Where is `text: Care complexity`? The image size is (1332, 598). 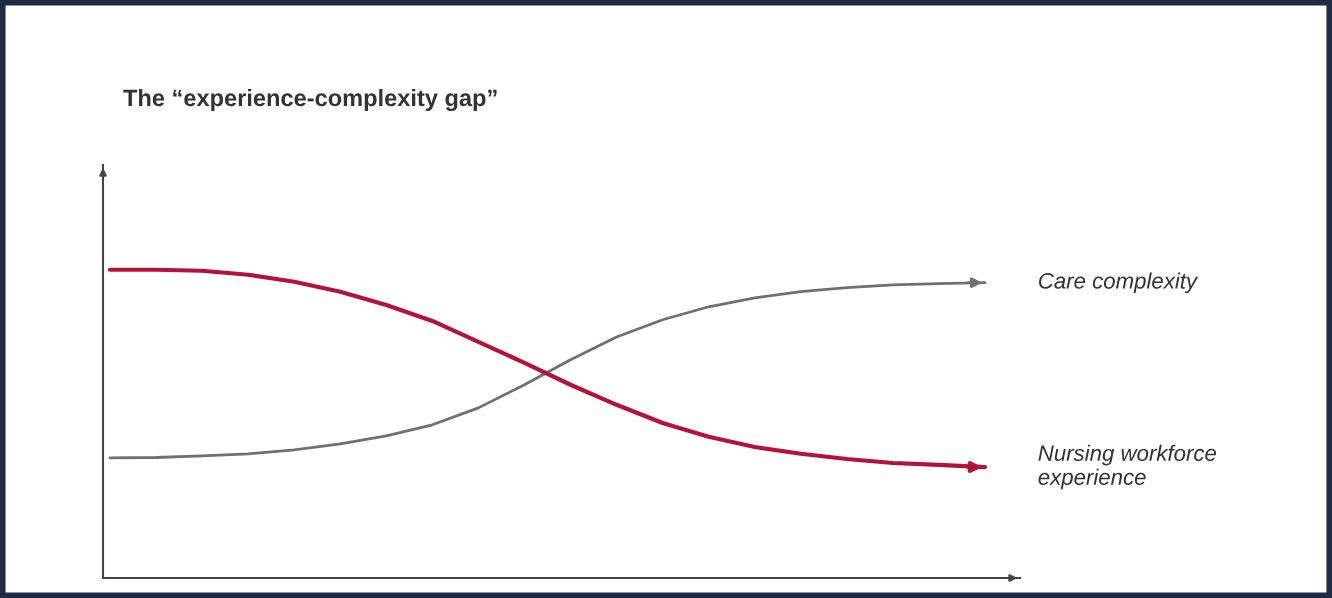
text: Care complexity is located at coordinates (1119, 283).